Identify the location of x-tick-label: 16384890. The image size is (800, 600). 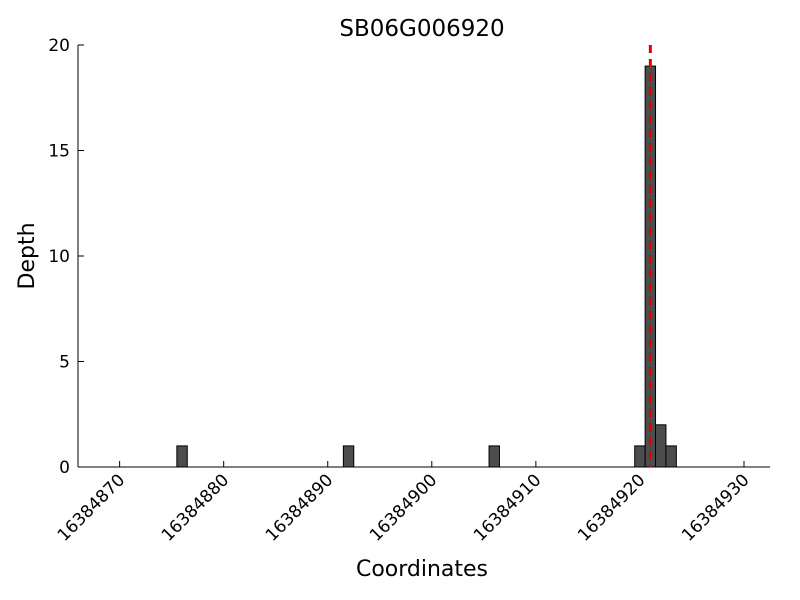
(299, 507).